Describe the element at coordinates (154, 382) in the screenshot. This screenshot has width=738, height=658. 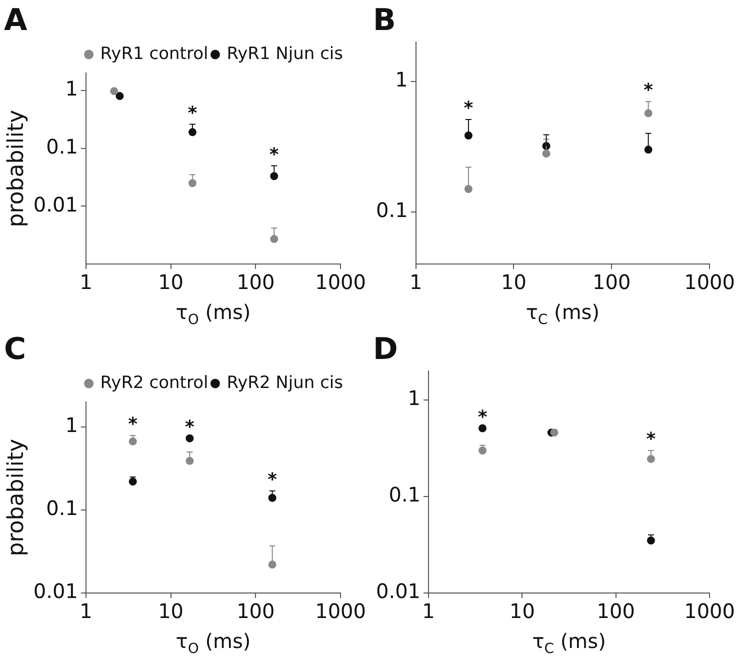
I see `legend-label: RyR2 control` at that location.